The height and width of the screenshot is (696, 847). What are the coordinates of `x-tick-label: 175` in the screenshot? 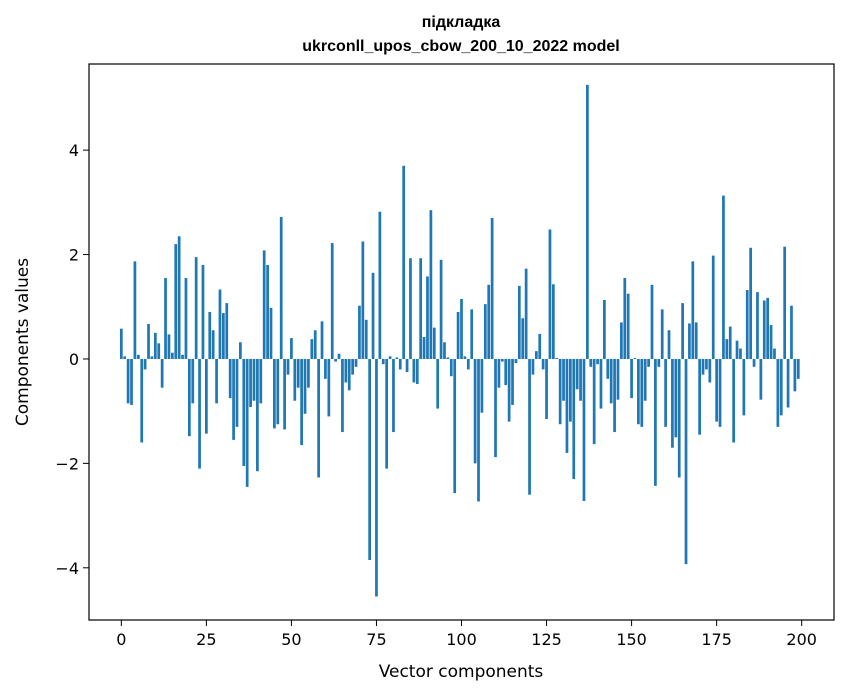 It's located at (716, 639).